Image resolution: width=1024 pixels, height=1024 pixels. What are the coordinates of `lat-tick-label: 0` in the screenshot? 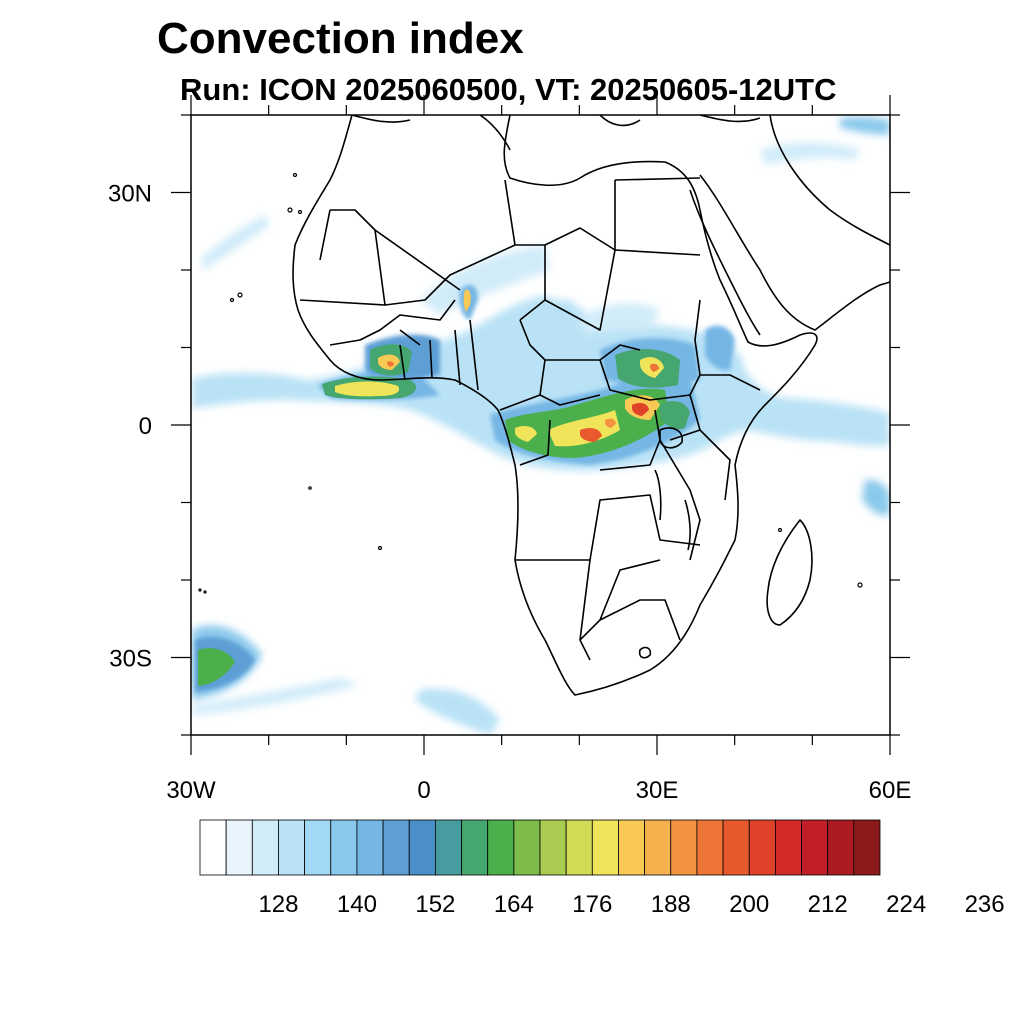 It's located at (145, 426).